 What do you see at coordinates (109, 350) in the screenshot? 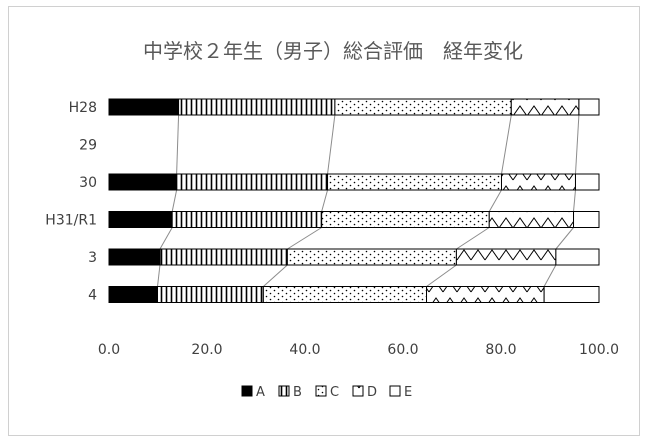
I see `x-tick-label: 0.0` at bounding box center [109, 350].